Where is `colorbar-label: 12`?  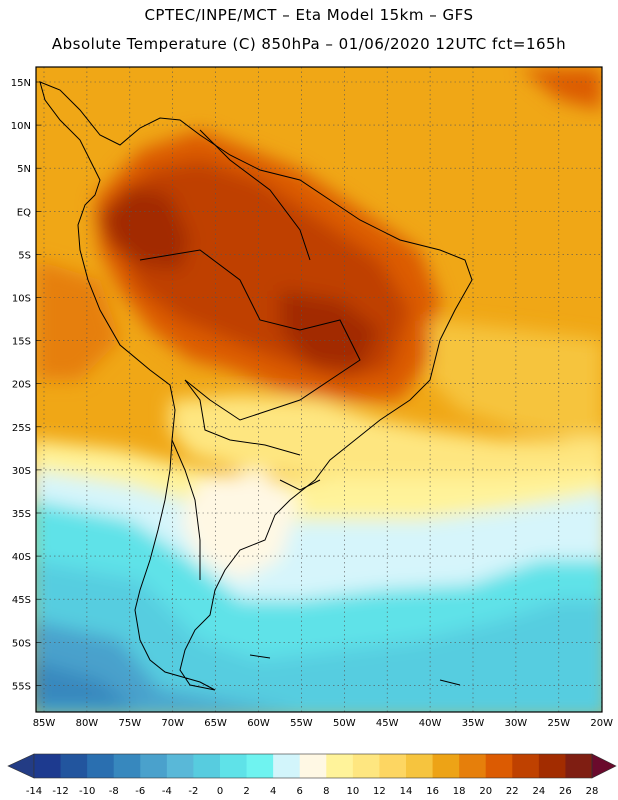 colorbar-label: 12 is located at coordinates (379, 791).